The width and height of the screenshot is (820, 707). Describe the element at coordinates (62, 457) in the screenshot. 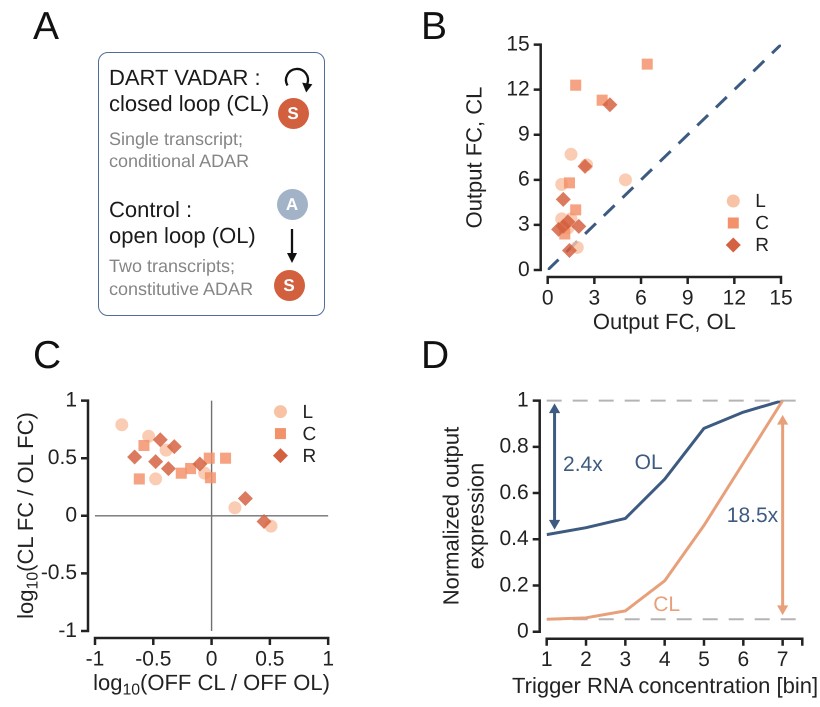

I see `y-tick-label: 0.5` at that location.